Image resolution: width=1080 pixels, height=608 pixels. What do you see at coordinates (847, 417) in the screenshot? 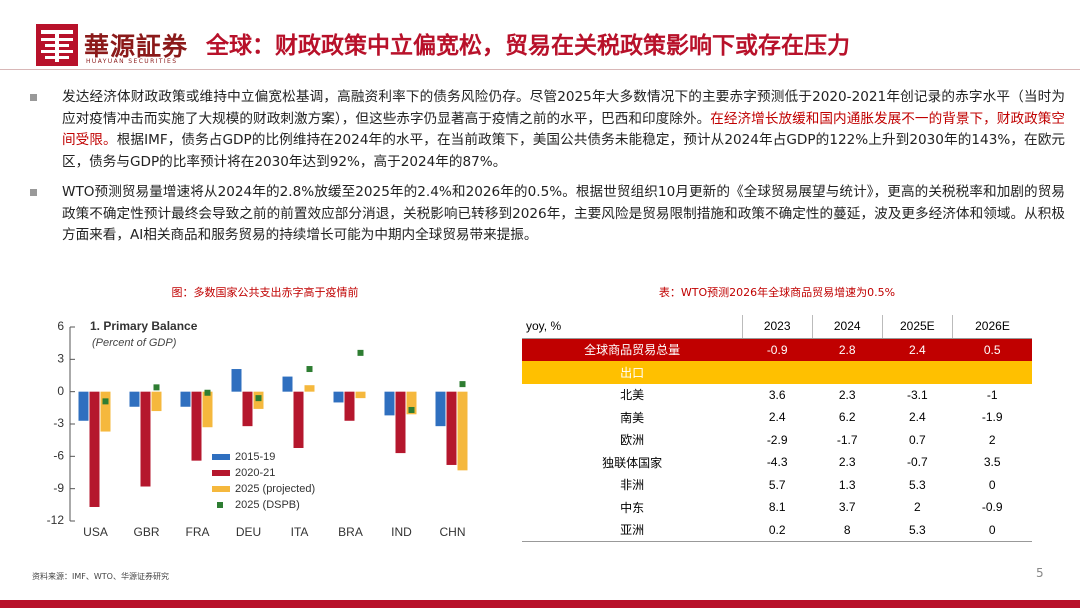
I see `cell: 6.2` at bounding box center [847, 417].